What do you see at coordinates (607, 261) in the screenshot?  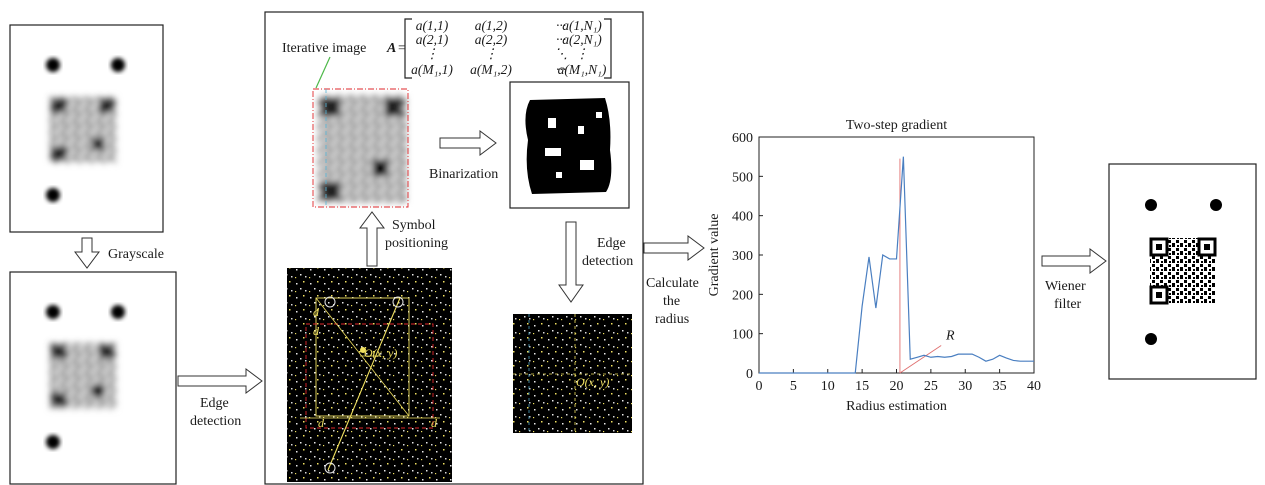 I see `edge-detection-mid-label-2: detection` at bounding box center [607, 261].